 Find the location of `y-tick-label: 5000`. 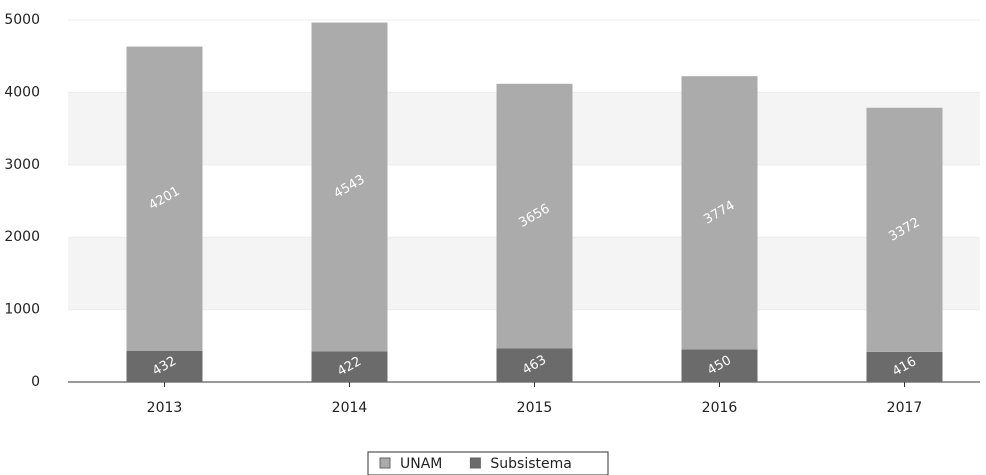

y-tick-label: 5000 is located at coordinates (22, 20).